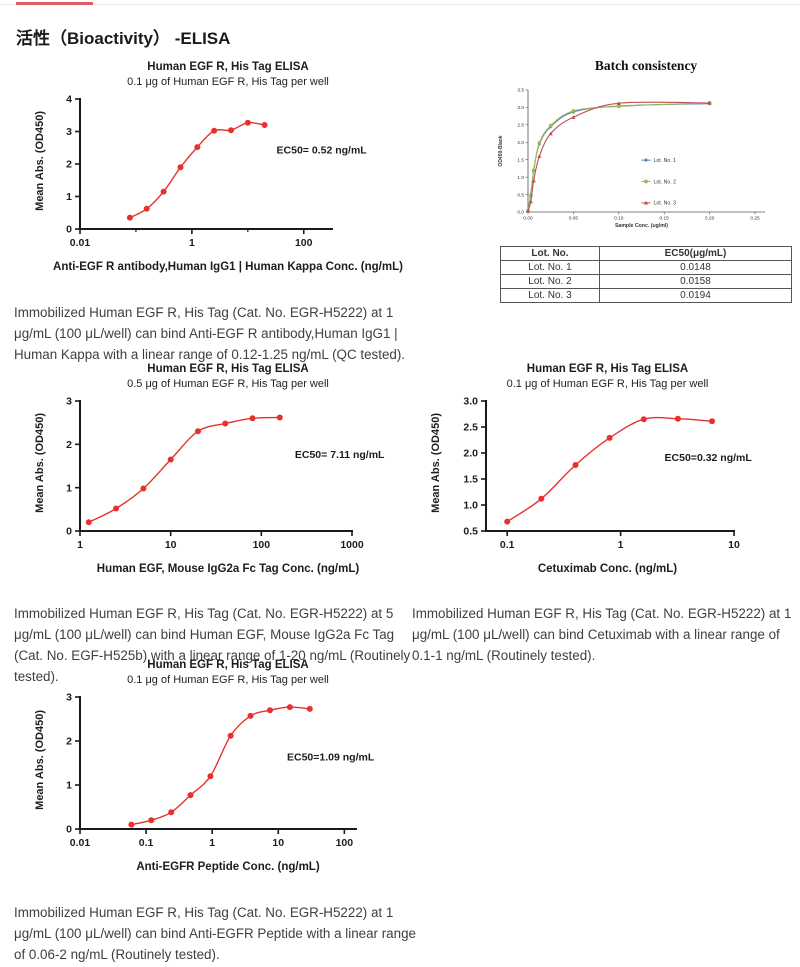 This screenshot has width=800, height=967. Describe the element at coordinates (710, 219) in the screenshot. I see `svg-text: 0.20` at that location.